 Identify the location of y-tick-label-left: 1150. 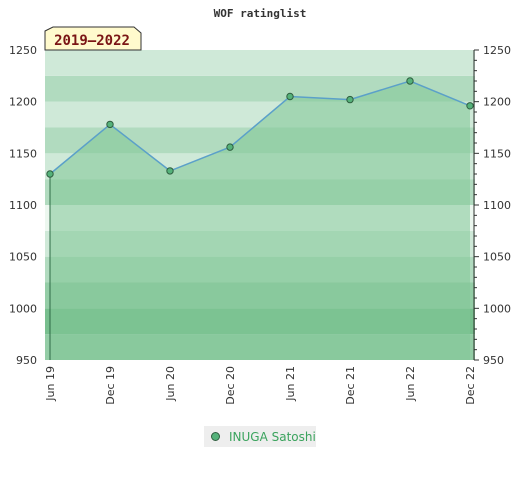
(23, 153).